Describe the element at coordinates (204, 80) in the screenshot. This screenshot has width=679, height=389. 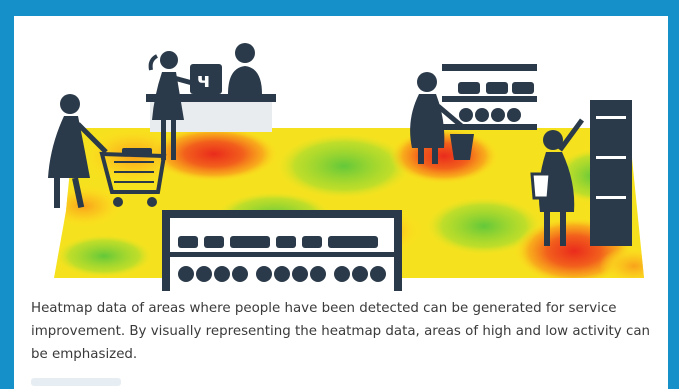
I see `register-glyph: ч` at that location.